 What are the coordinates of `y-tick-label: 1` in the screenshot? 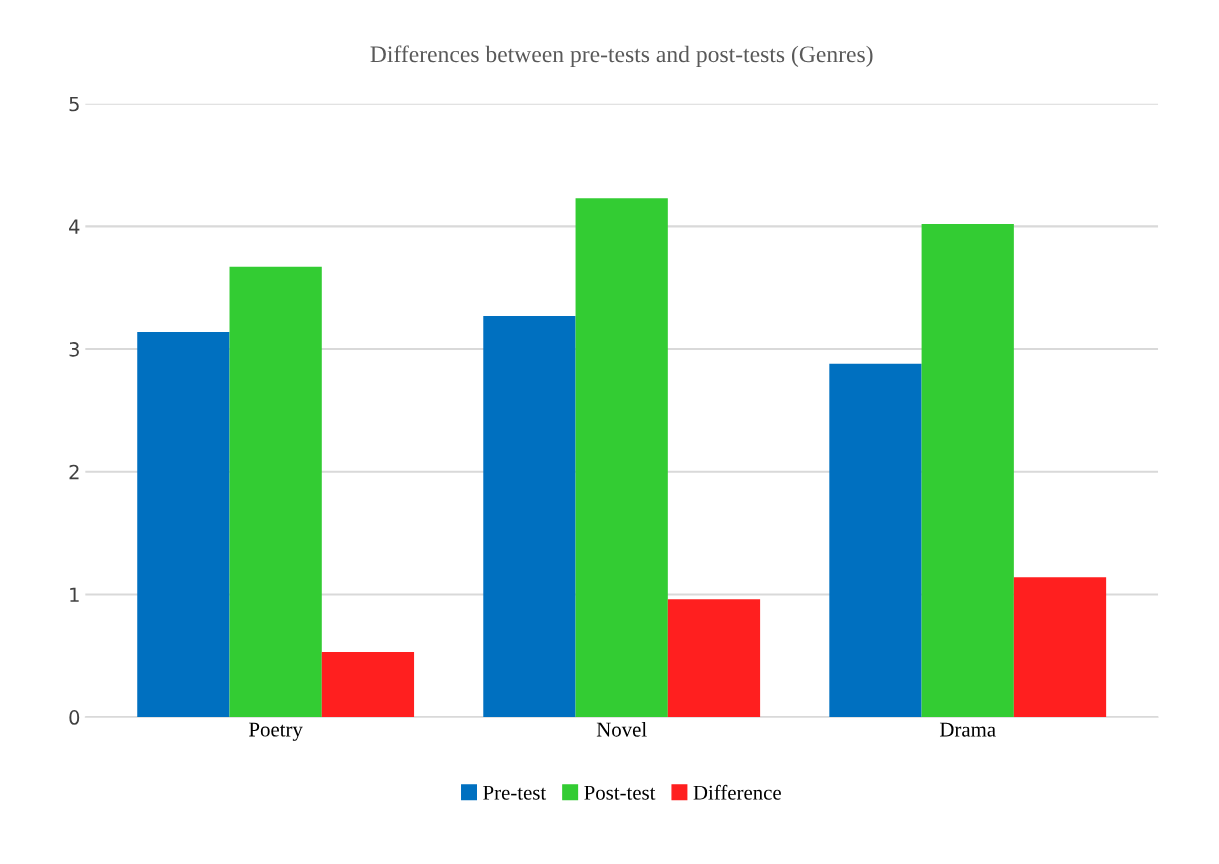 It's located at (74, 594).